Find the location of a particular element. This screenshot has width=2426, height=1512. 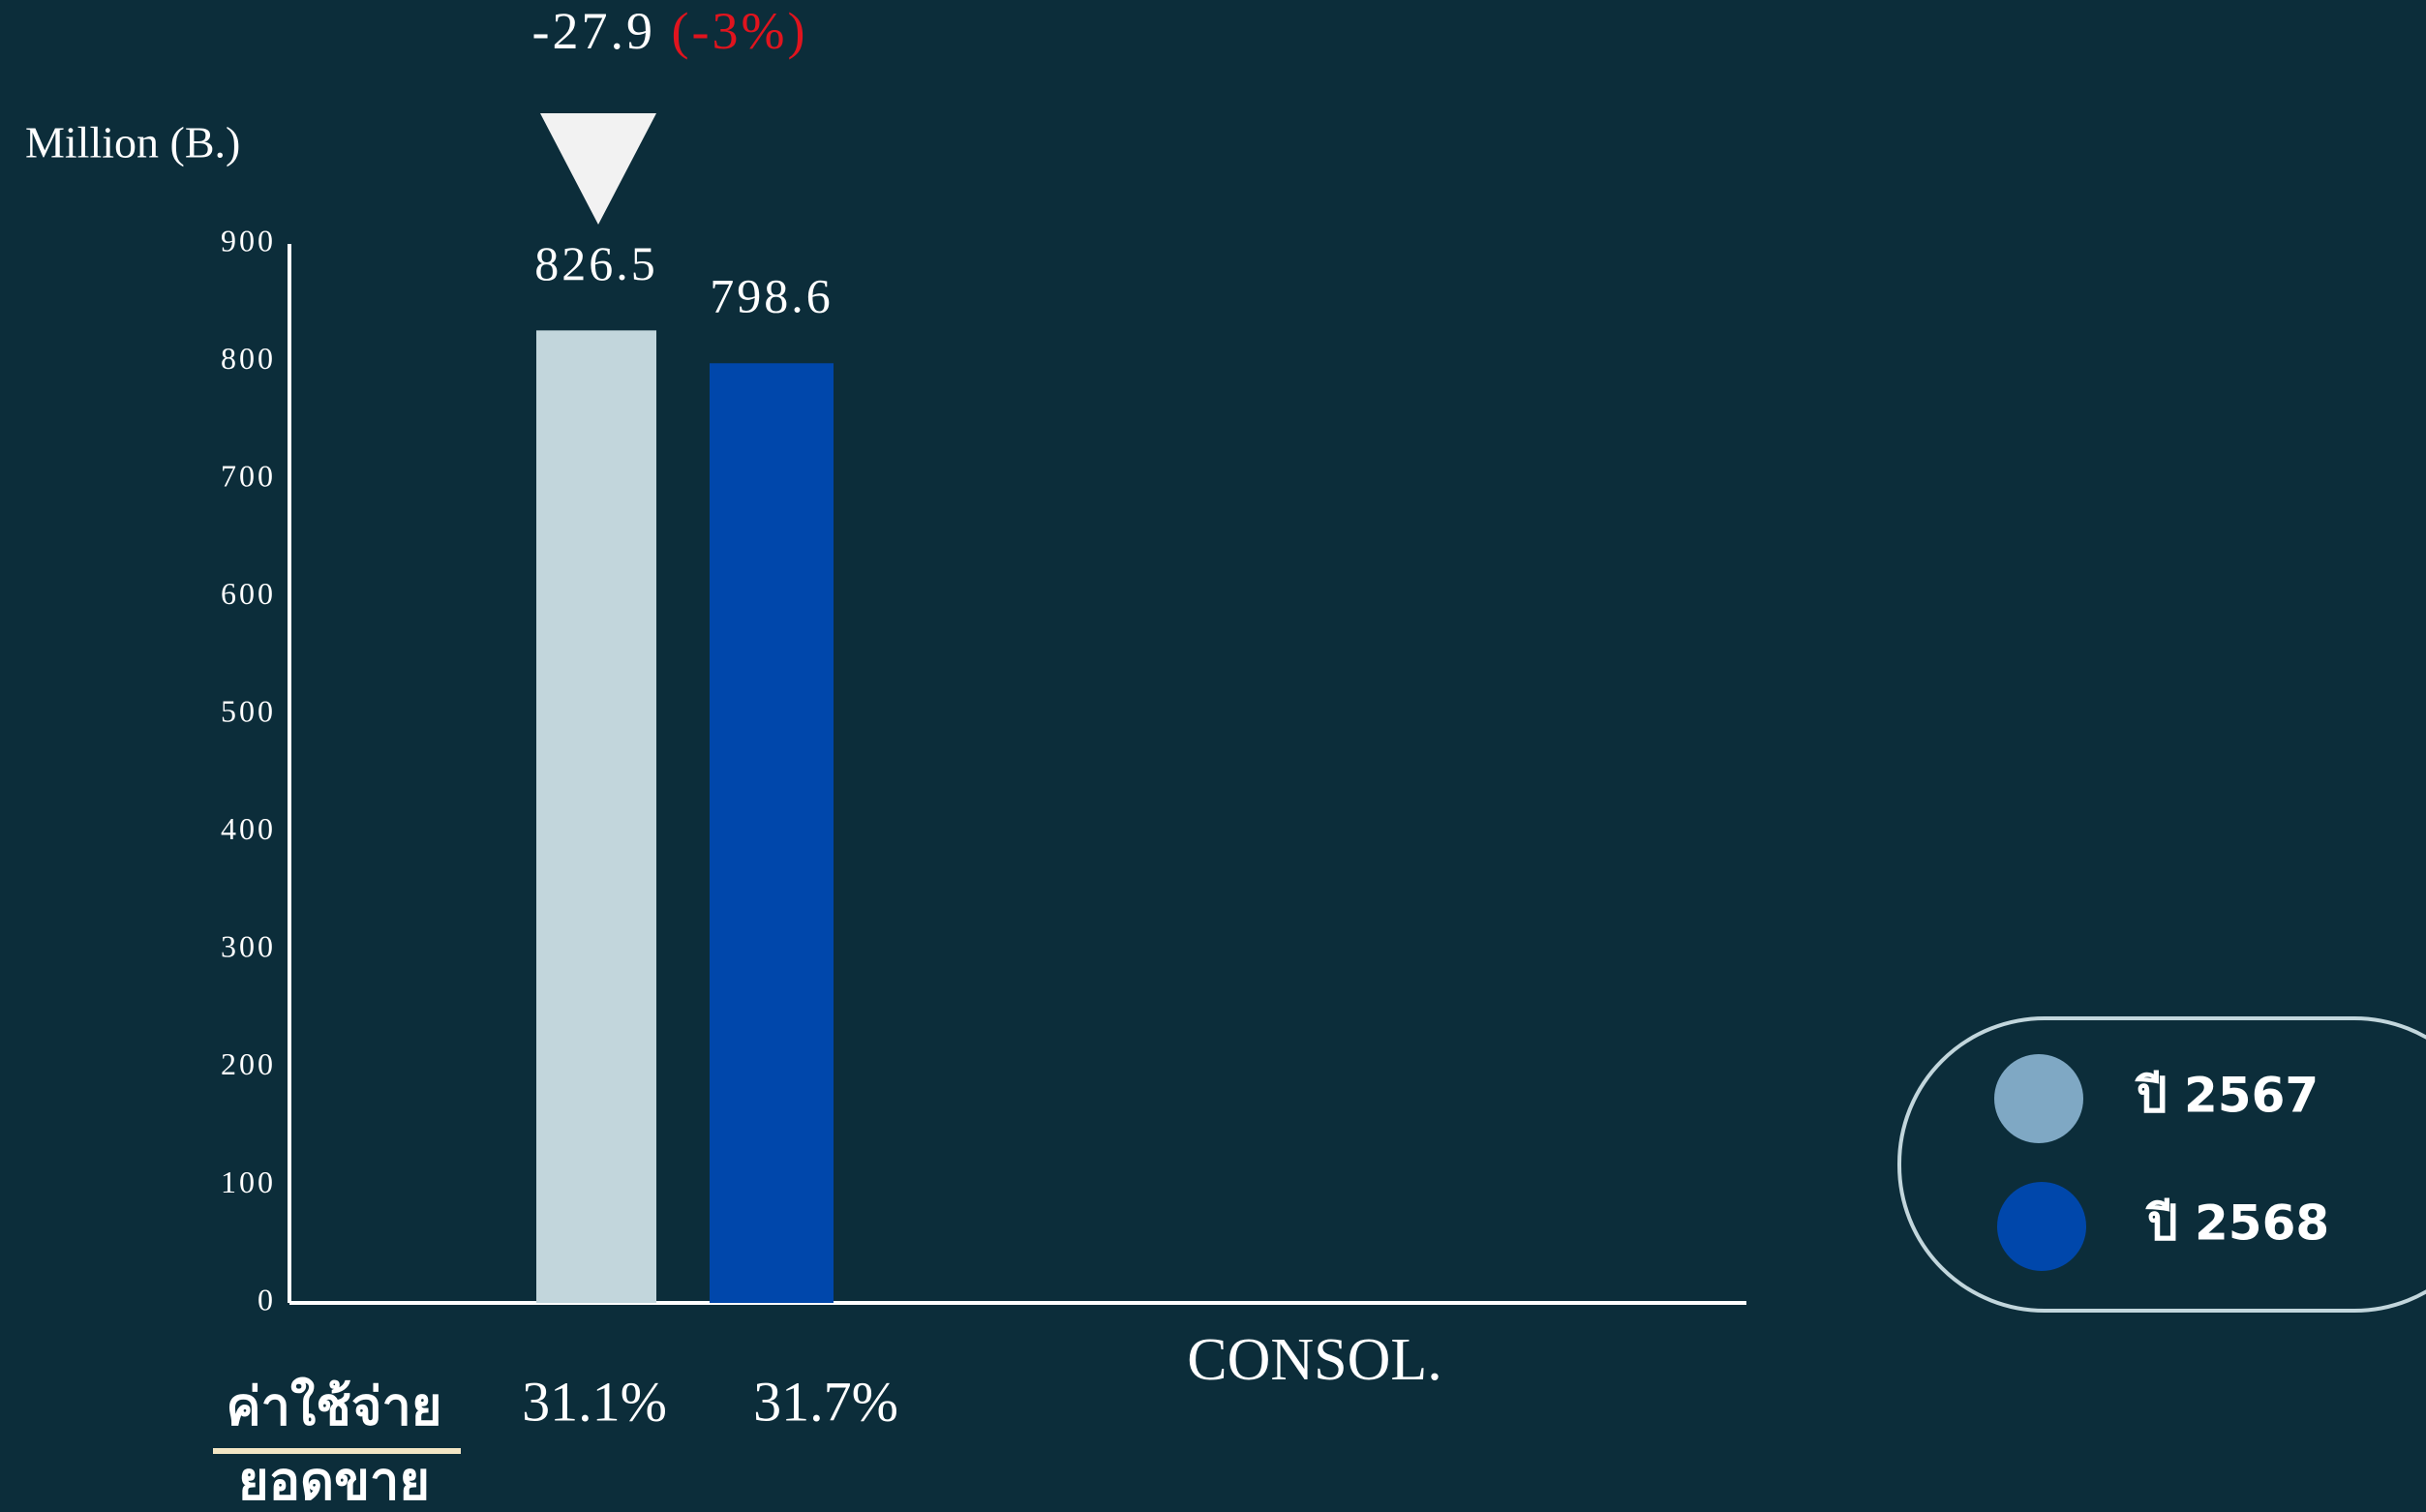

y-tick-label: 700 is located at coordinates (248, 475).